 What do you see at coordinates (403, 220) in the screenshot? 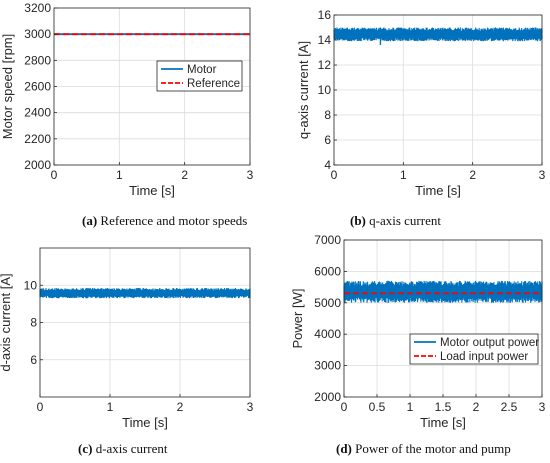
I see `caption-b-text: q-axis current` at bounding box center [403, 220].